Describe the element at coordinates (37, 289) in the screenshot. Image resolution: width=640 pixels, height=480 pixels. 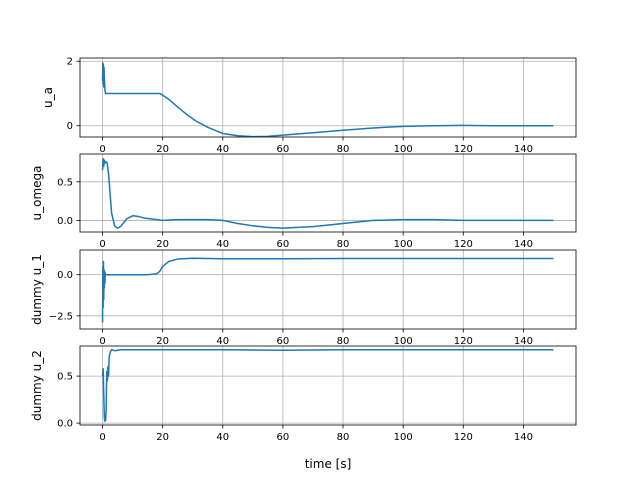
I see `y-axis-label: dummy u_1` at that location.